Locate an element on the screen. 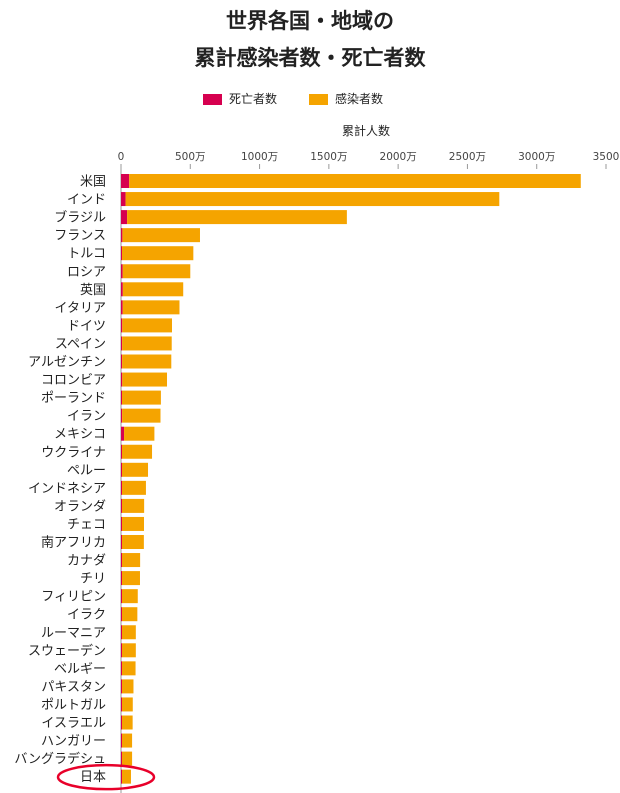 Image resolution: width=620 pixels, height=793 pixels. category-label: ポルトガル is located at coordinates (73, 705).